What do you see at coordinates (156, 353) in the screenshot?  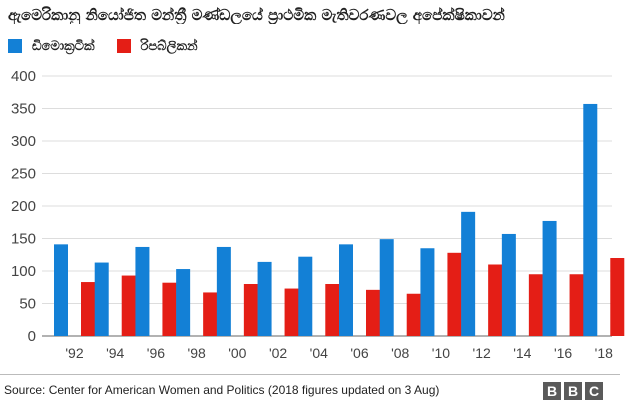 I see `x-tick-label: '96` at bounding box center [156, 353].